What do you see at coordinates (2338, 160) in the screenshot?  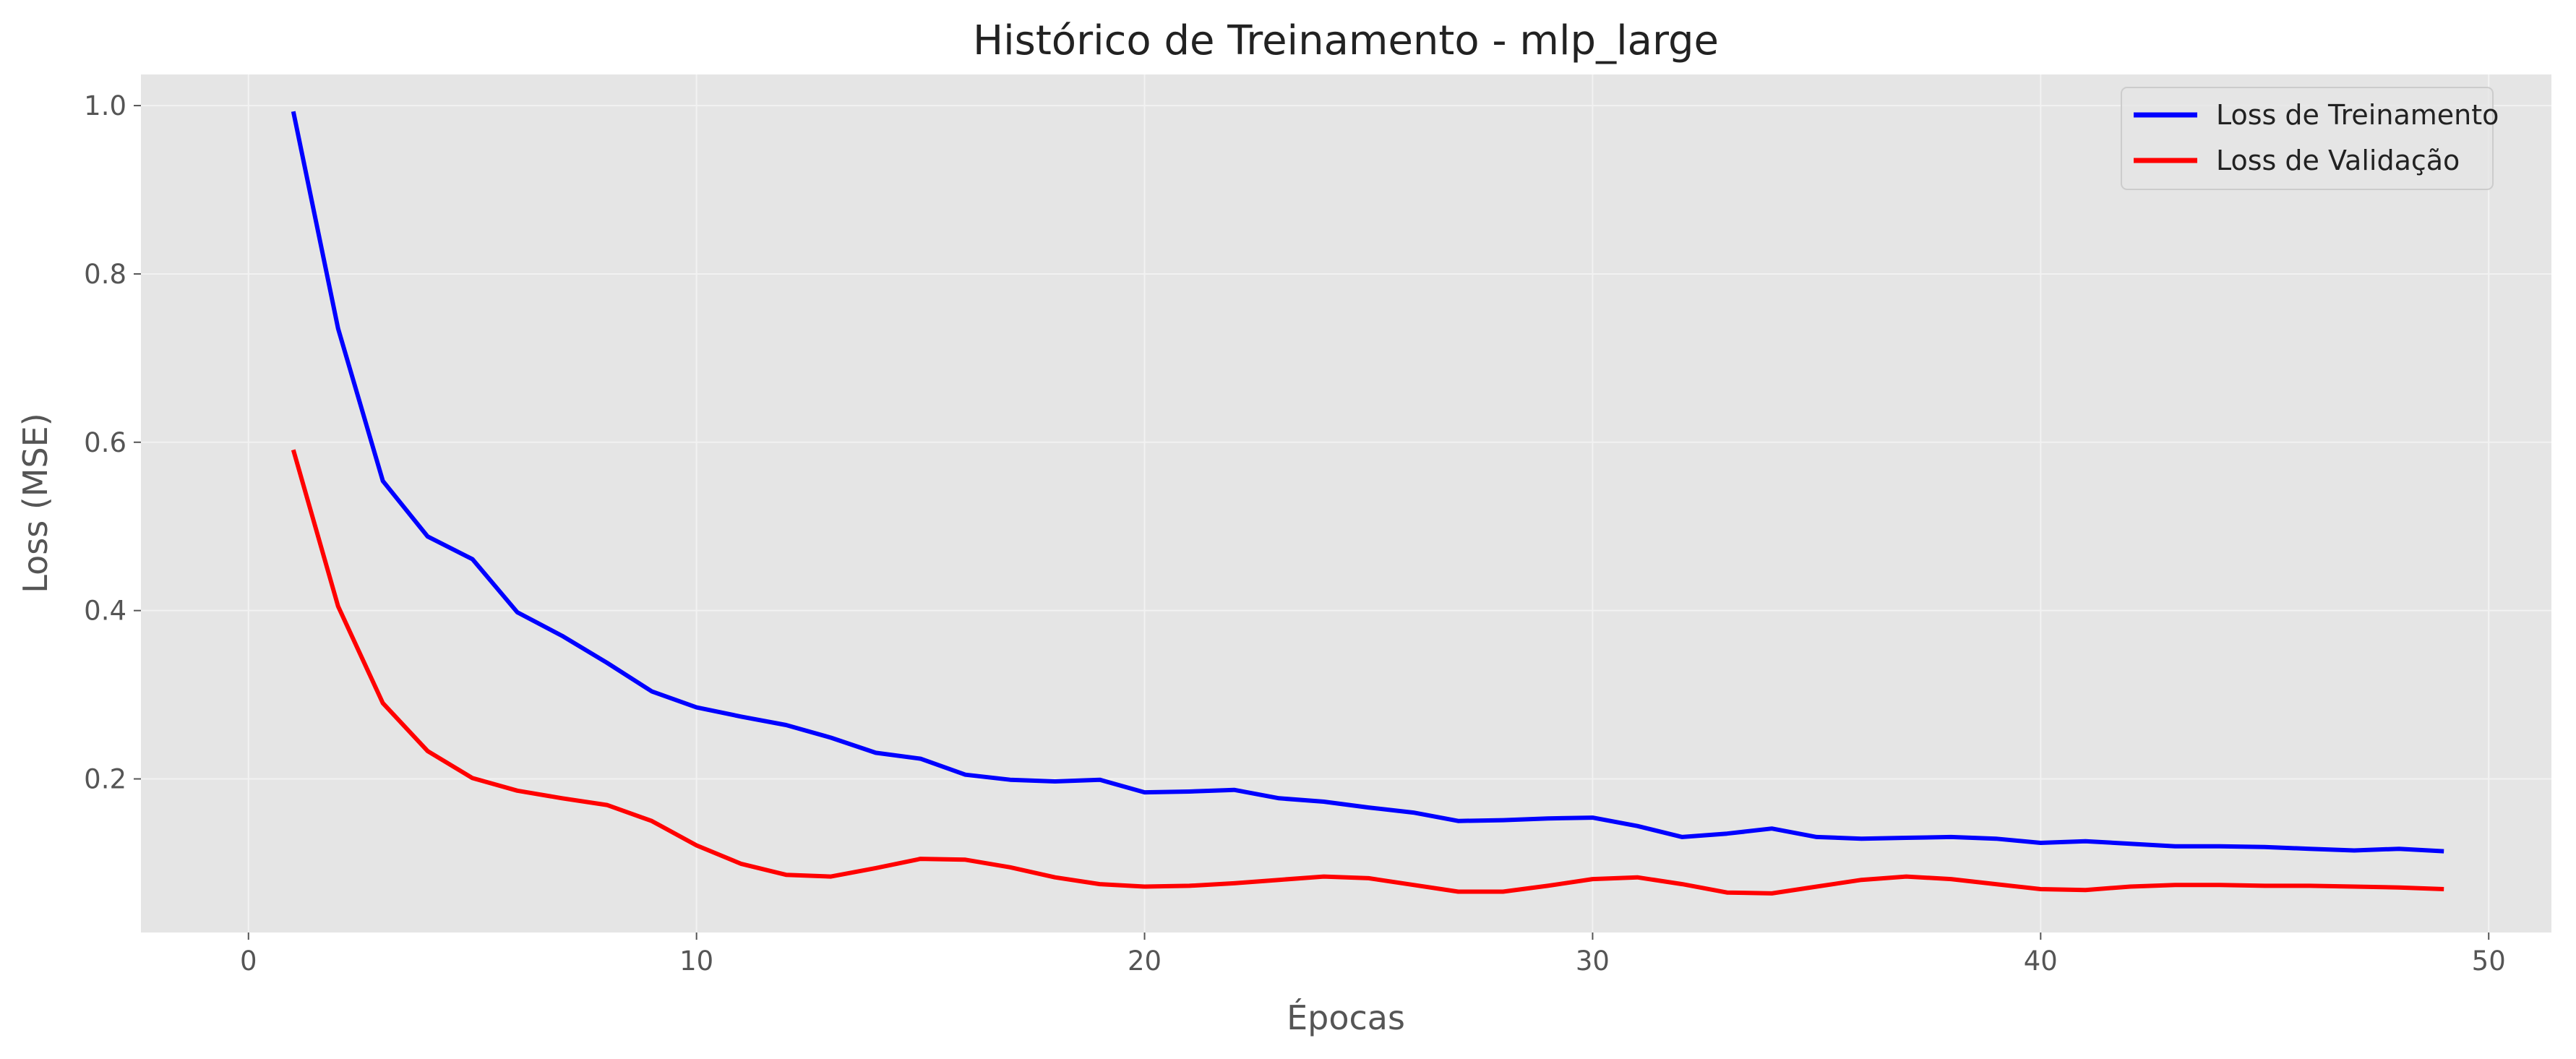 I see `legend-label-validation: Loss de Validação` at bounding box center [2338, 160].